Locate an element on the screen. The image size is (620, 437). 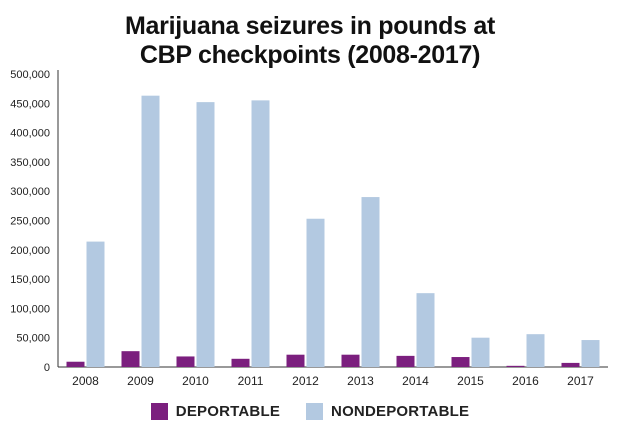
bar-nondeportable-2013 is located at coordinates (370, 282).